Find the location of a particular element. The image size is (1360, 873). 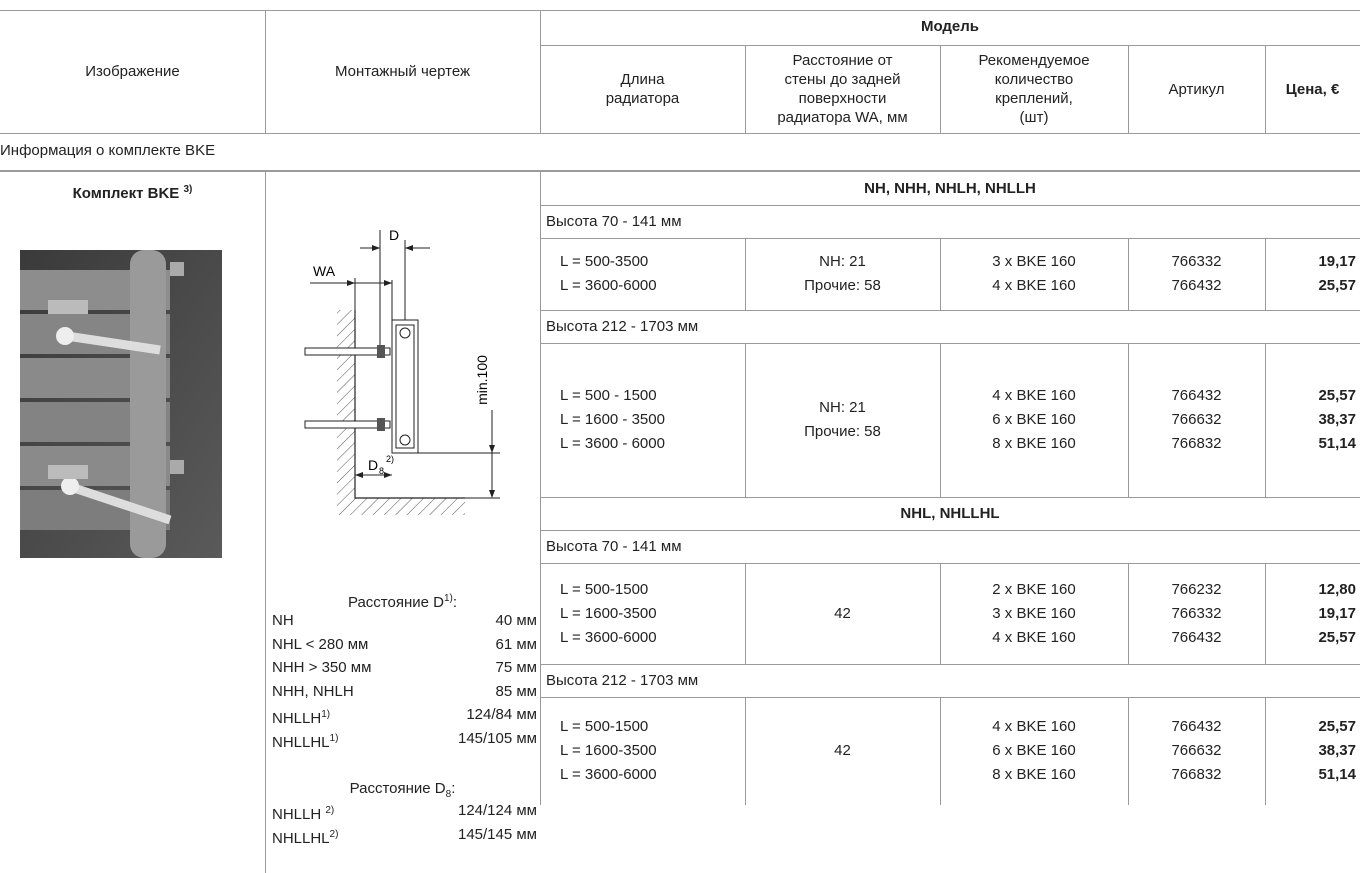

column-header-line: Артикул is located at coordinates (1196, 89).